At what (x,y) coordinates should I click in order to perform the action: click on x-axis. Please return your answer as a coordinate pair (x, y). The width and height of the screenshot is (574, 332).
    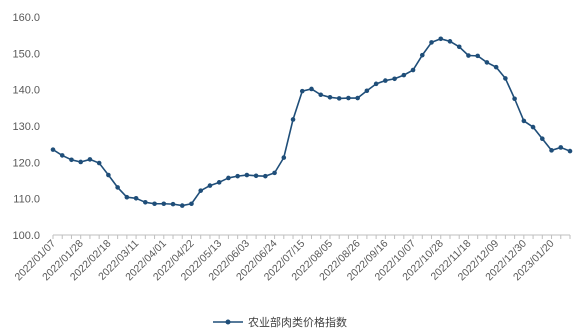
    Looking at the image, I should click on (311, 236).